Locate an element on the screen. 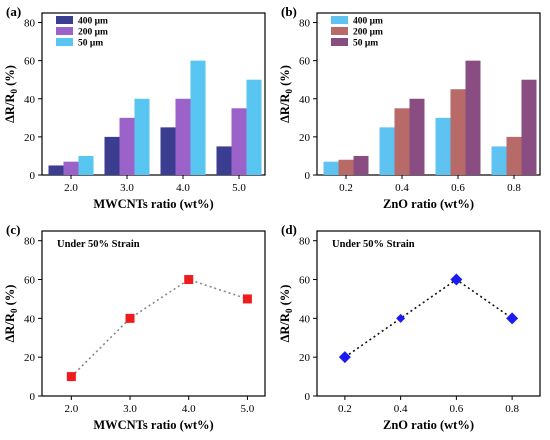 This screenshot has height=440, width=550. x-tick-label: 5.0 is located at coordinates (248, 409).